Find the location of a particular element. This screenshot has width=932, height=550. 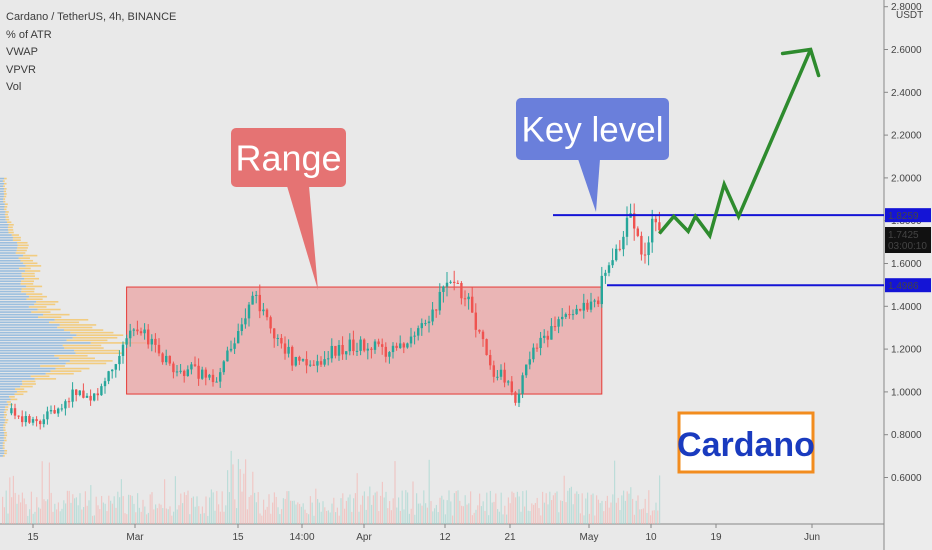

legend-symbol: Cardano / TetherUS, 4h, BINANCE is located at coordinates (91, 17).